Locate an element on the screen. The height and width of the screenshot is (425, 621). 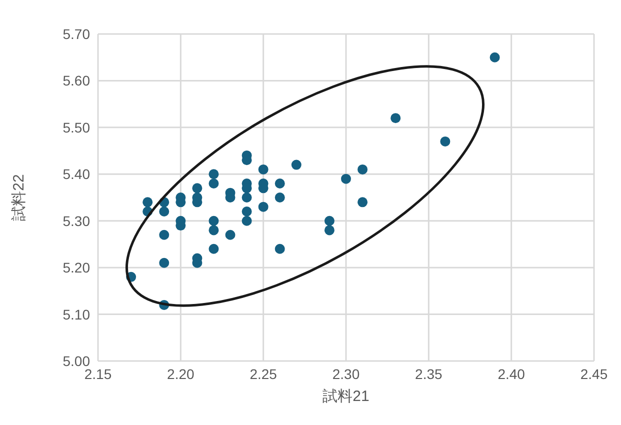
y-tick-label: 5.70 is located at coordinates (76, 34).